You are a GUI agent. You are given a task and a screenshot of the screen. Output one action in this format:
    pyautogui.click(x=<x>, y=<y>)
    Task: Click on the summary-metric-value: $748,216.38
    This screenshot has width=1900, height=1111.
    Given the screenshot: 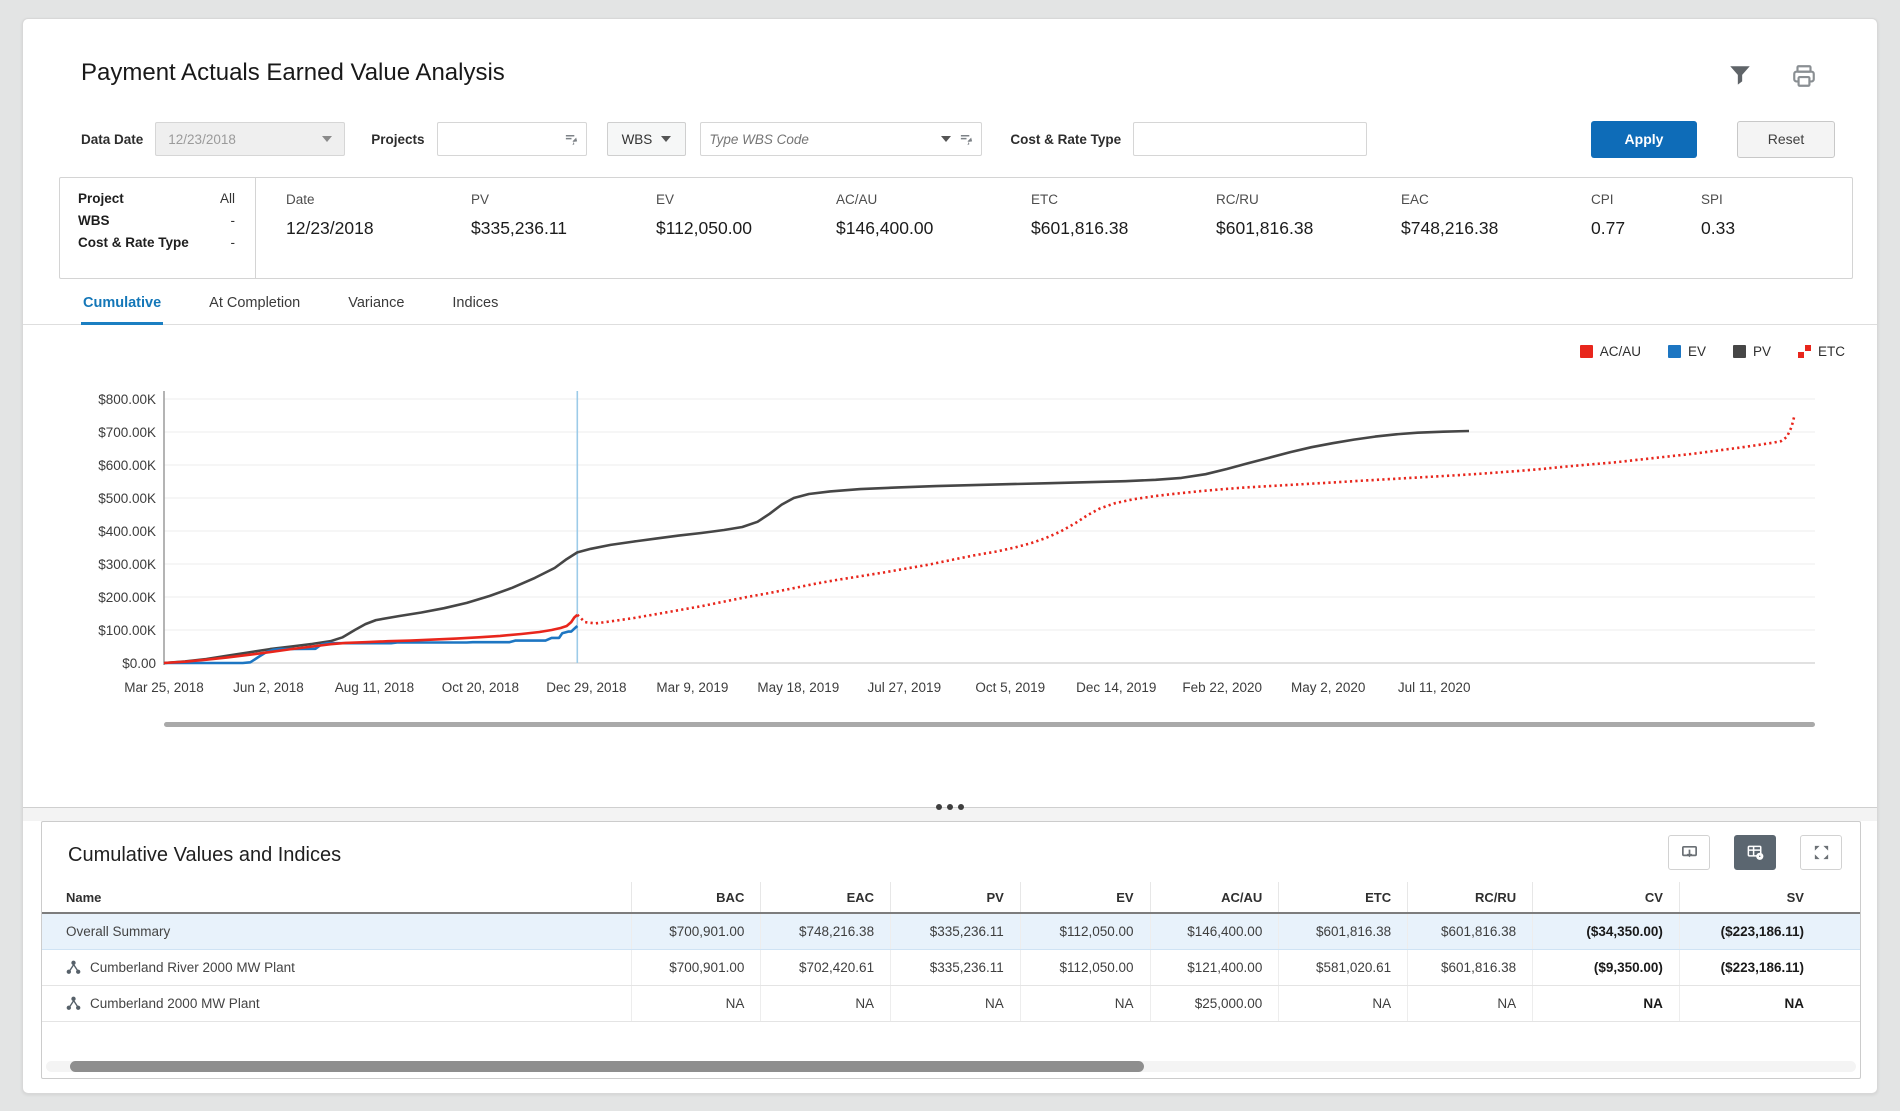 What is the action you would take?
    pyautogui.click(x=1450, y=228)
    